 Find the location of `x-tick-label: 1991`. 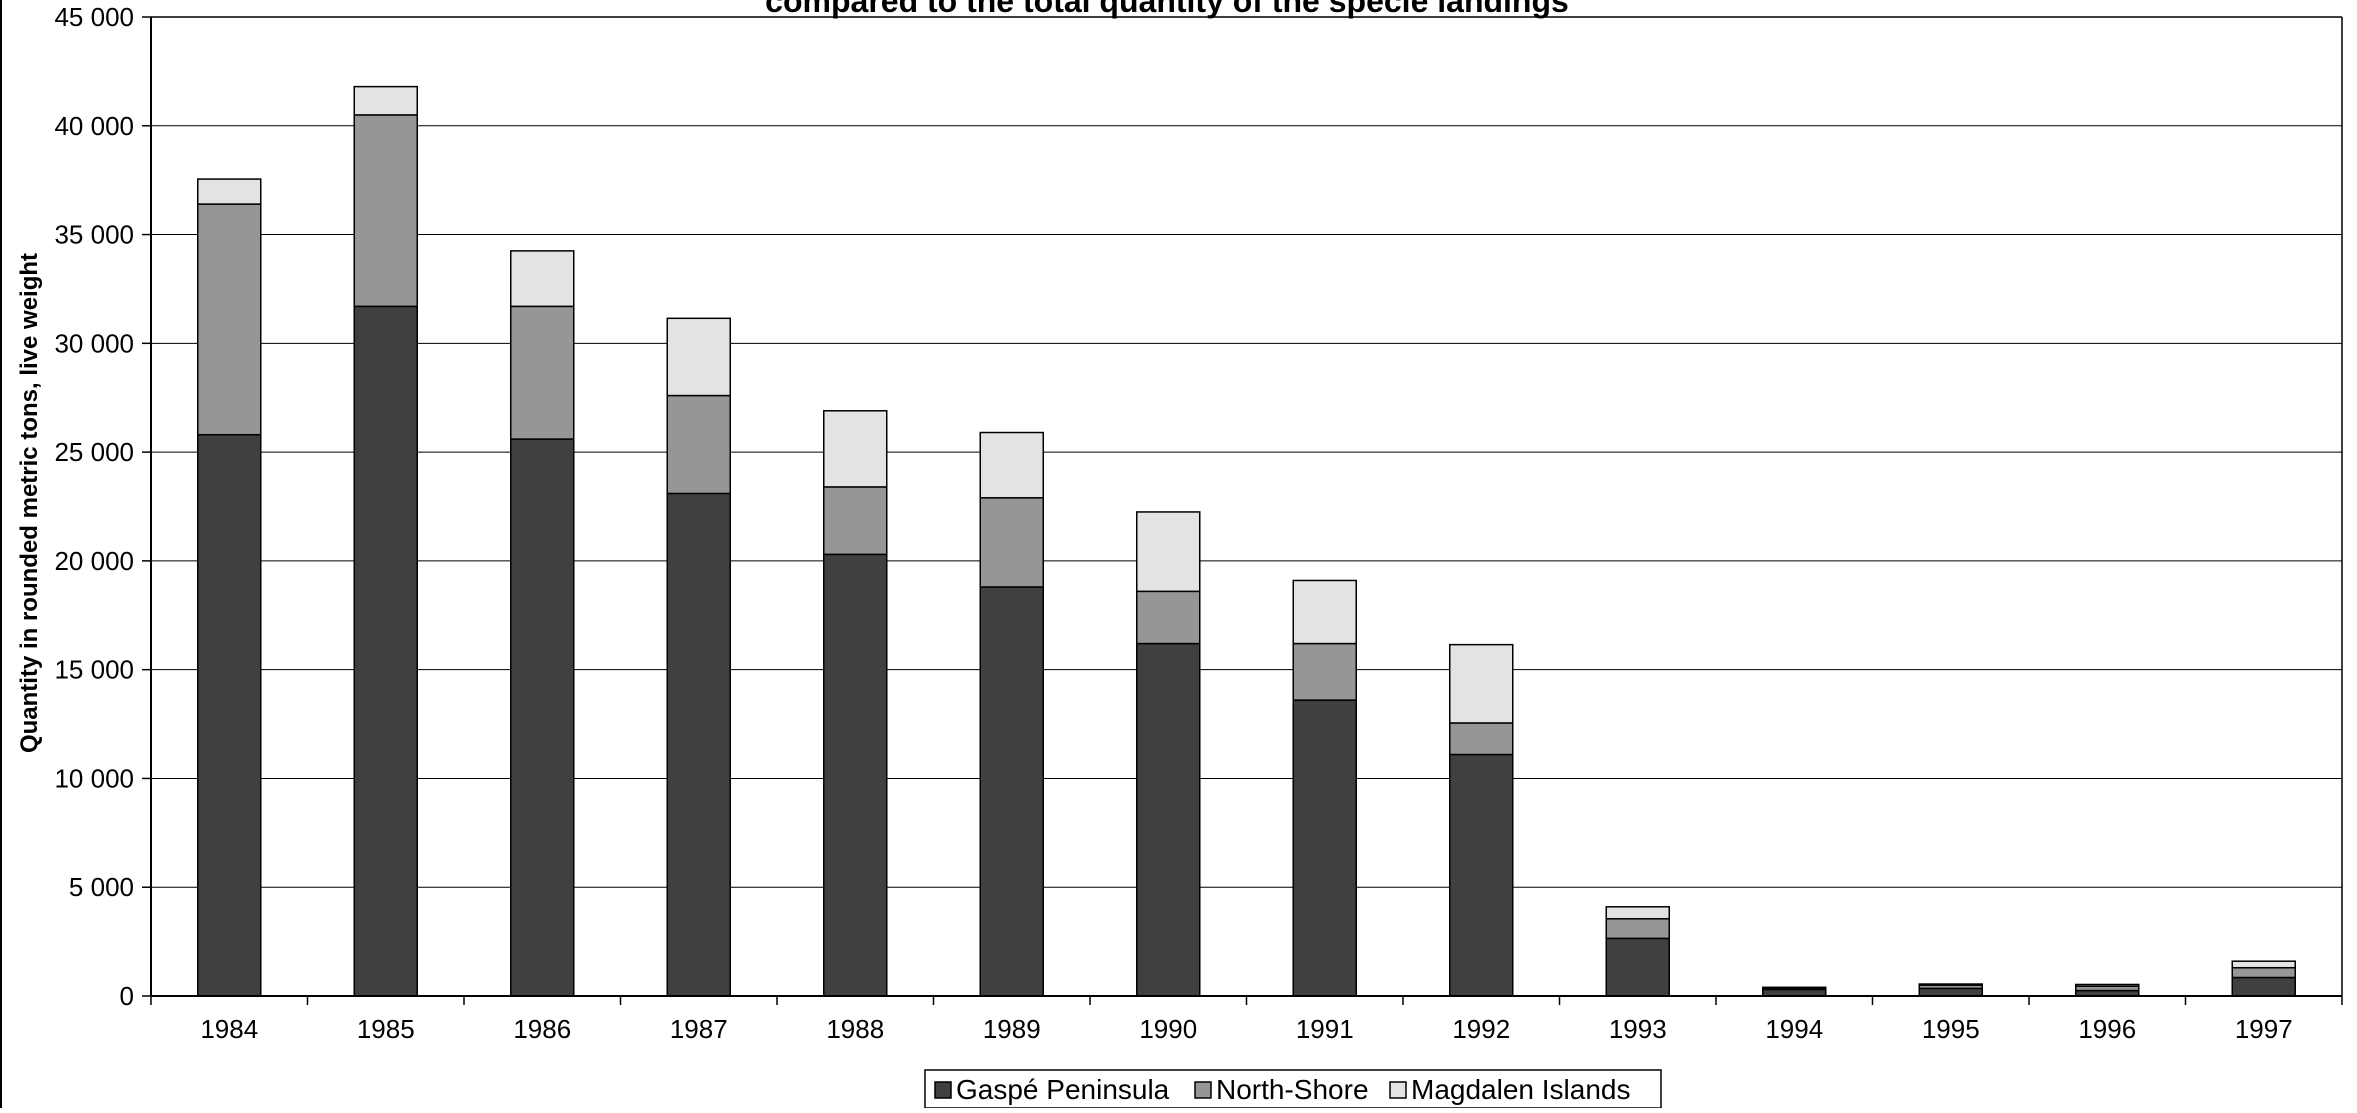

x-tick-label: 1991 is located at coordinates (1325, 1029).